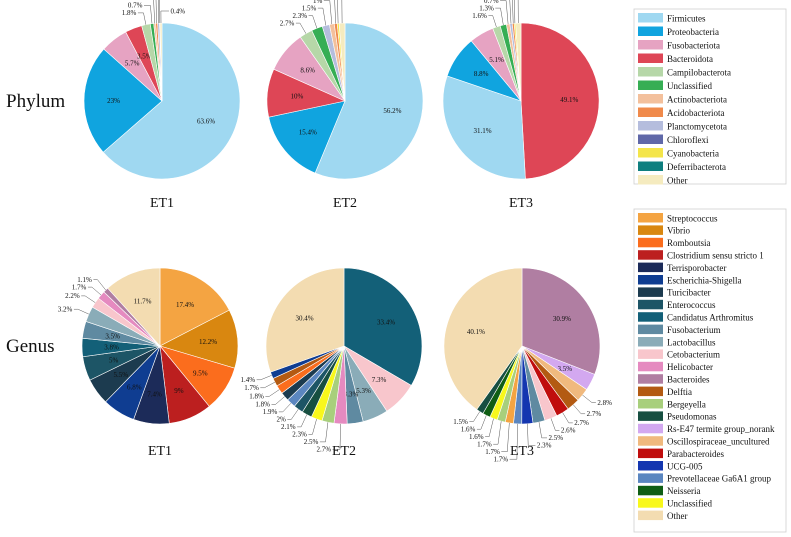 This screenshot has height=537, width=791. I want to click on legend-label-phylum-11: Deferribacterota, so click(696, 167).